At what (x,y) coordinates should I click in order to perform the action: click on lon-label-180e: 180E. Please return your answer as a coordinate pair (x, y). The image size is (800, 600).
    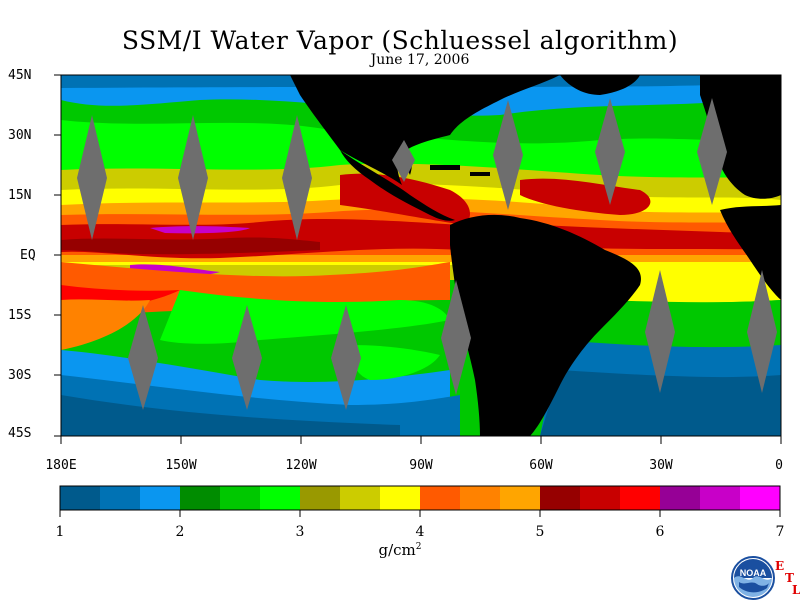
    Looking at the image, I should click on (61, 465).